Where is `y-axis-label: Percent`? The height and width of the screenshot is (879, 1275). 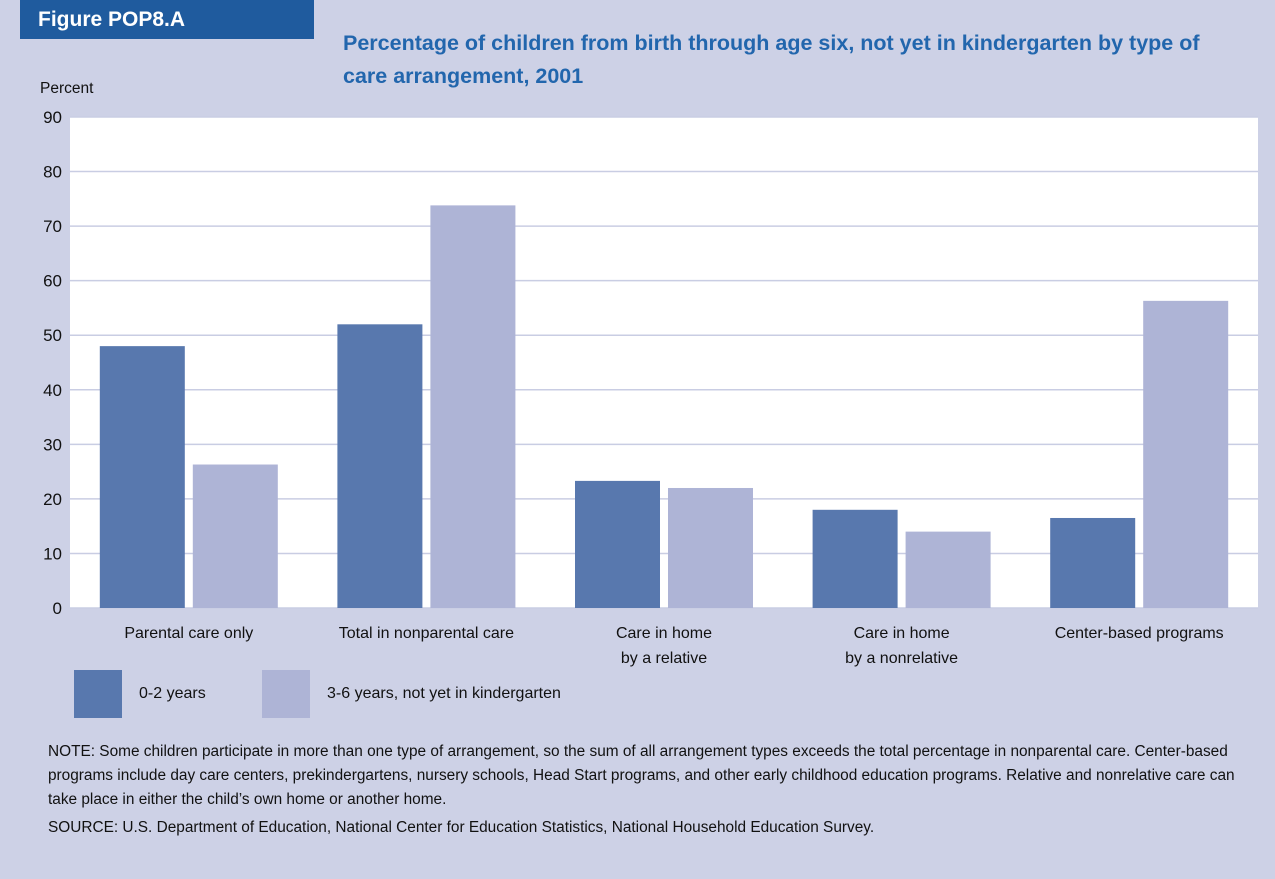
y-axis-label: Percent is located at coordinates (67, 88).